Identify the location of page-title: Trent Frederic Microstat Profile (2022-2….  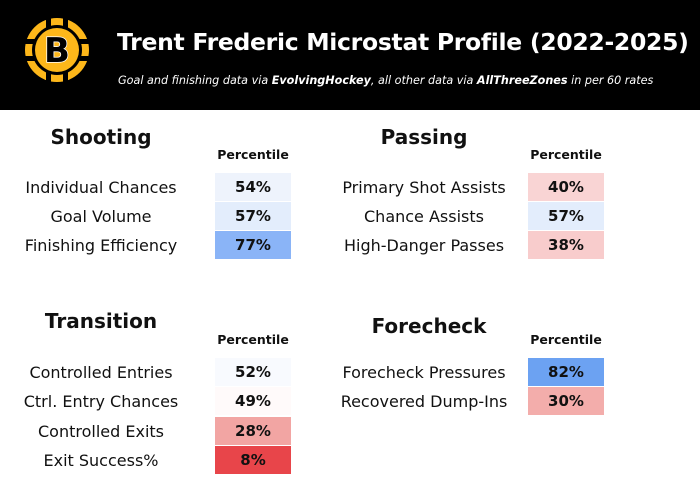
(403, 42).